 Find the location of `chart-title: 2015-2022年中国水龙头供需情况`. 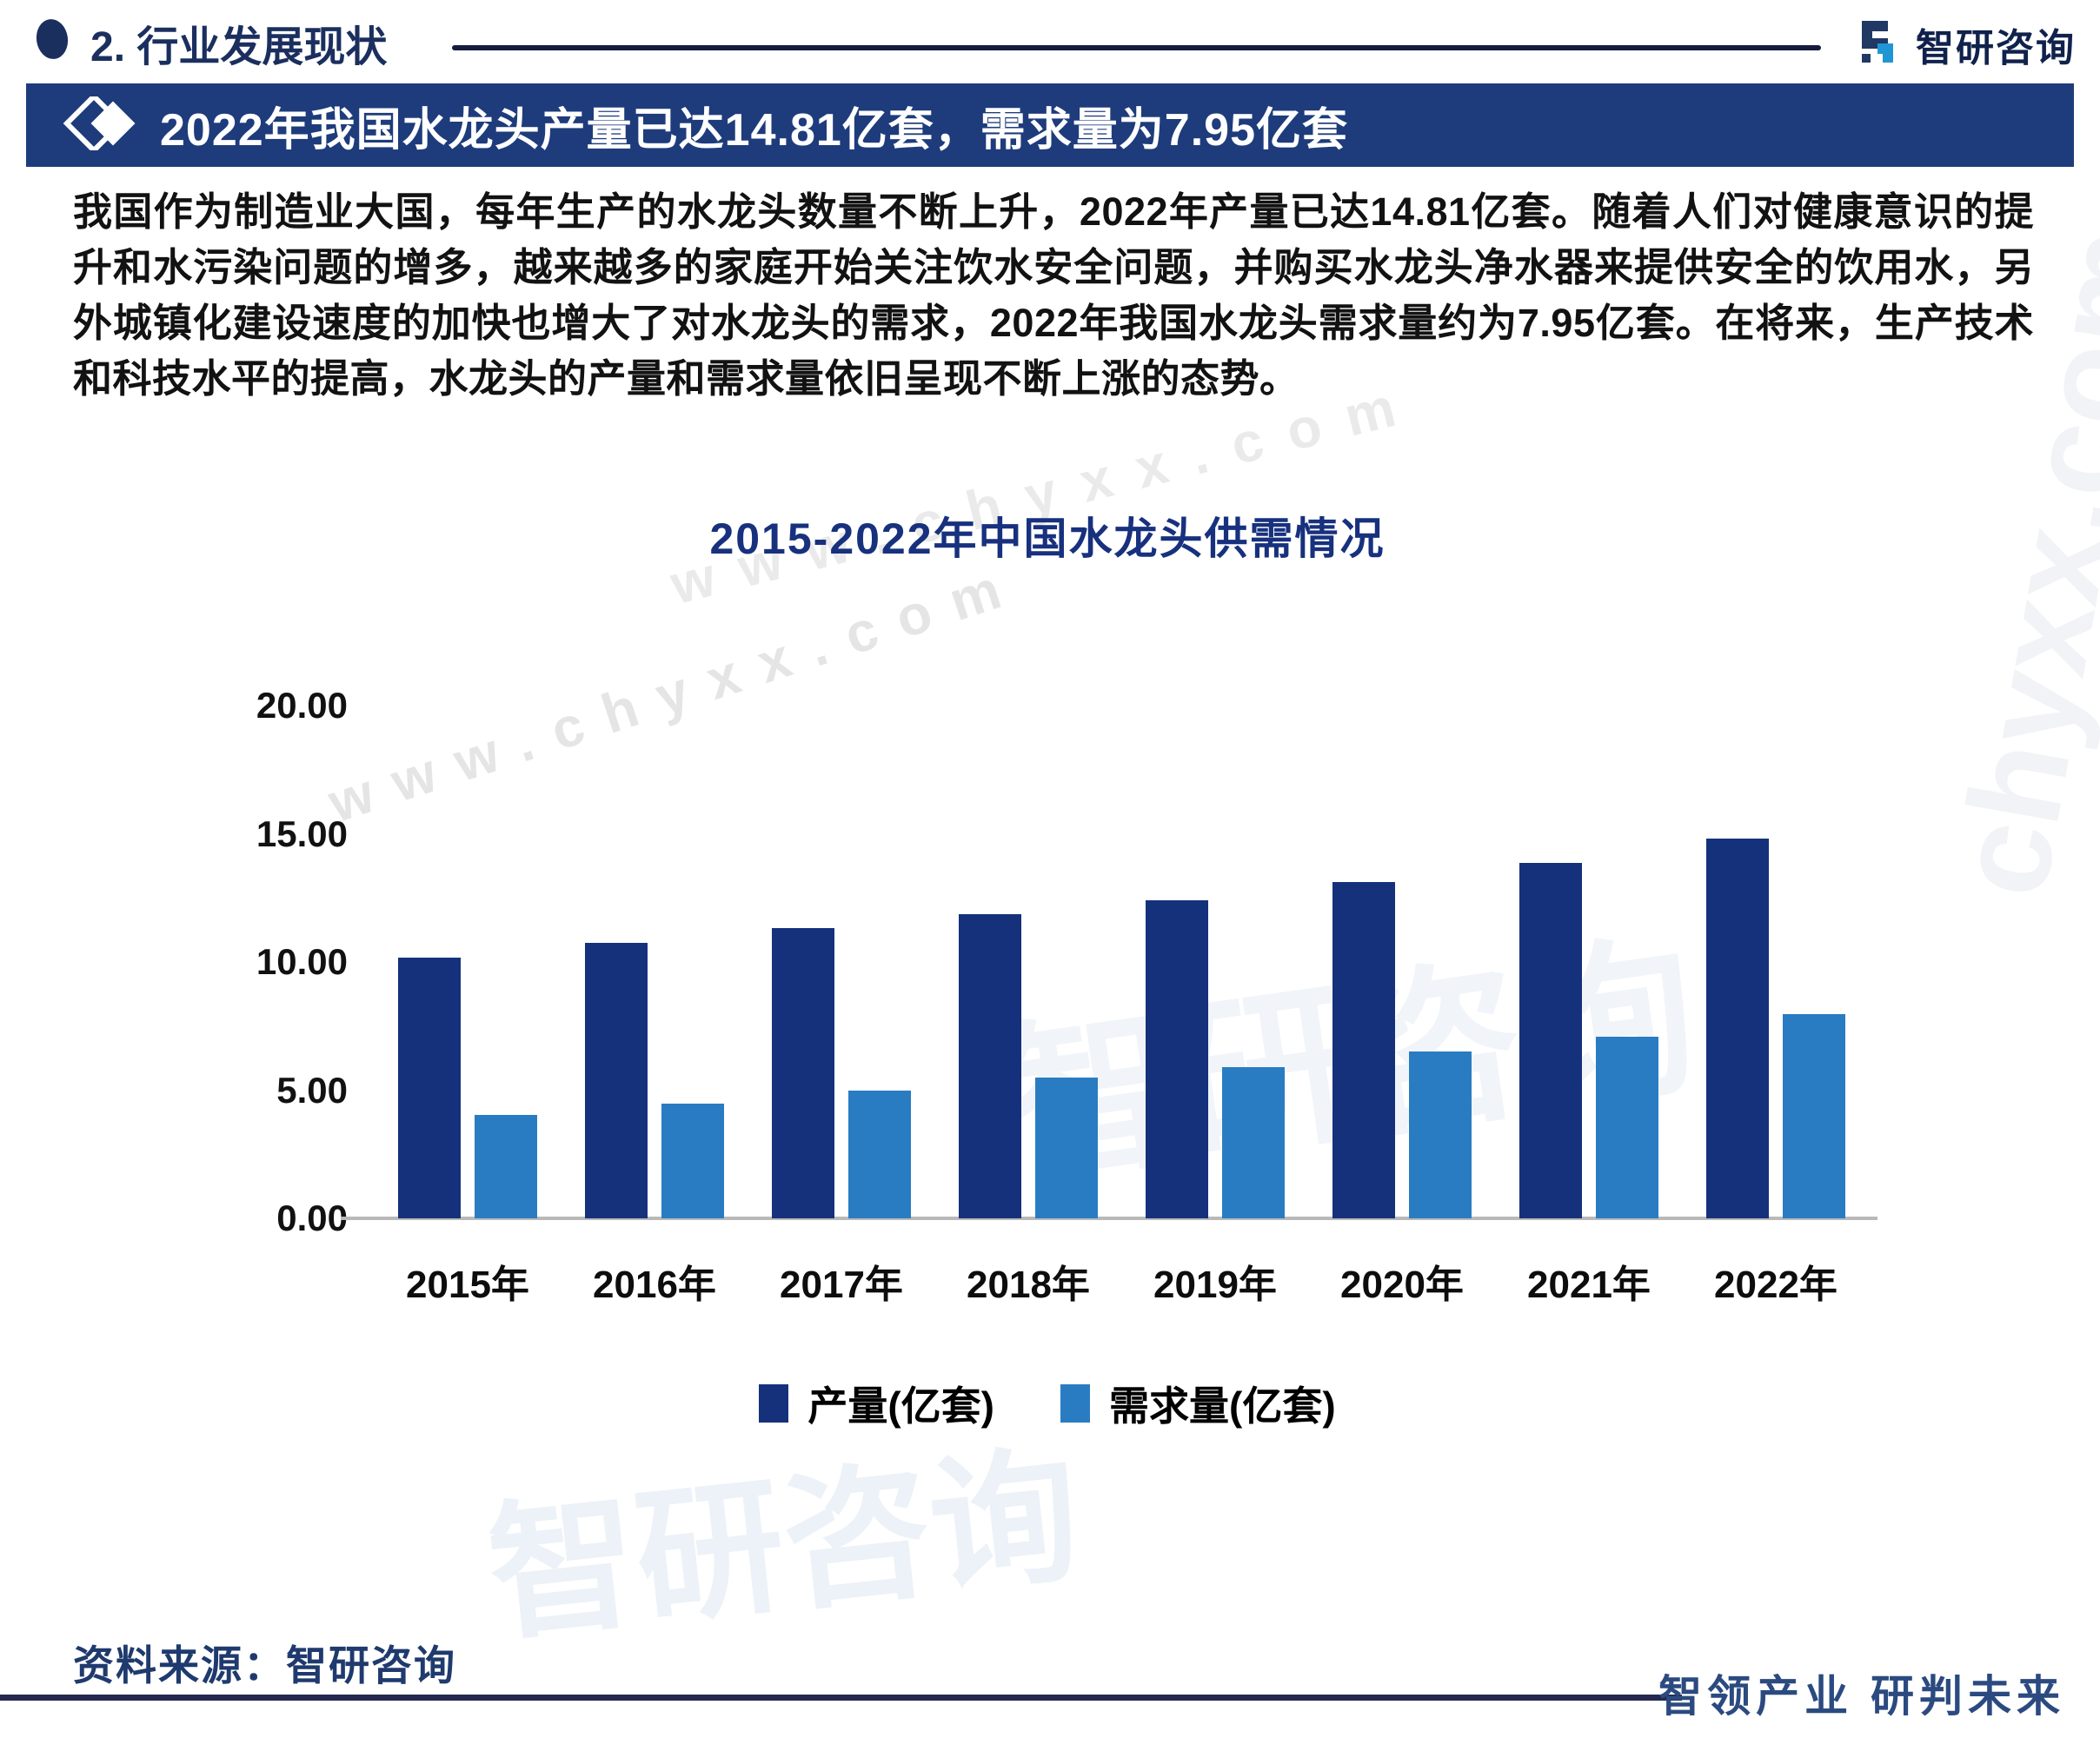

chart-title: 2015-2022年中国水龙头供需情况 is located at coordinates (1047, 538).